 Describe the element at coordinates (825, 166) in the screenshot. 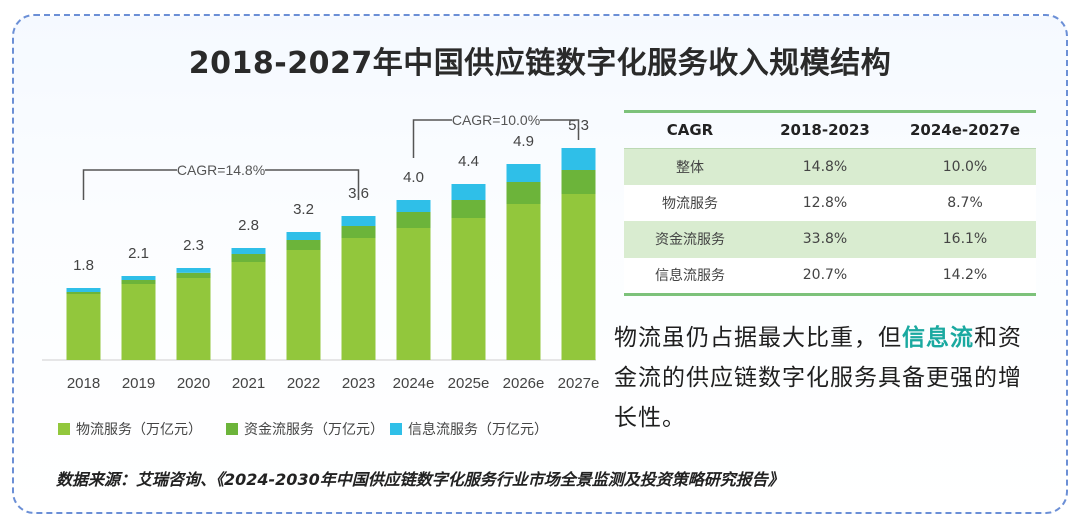

I see `table-cell-value: 14.8%` at that location.